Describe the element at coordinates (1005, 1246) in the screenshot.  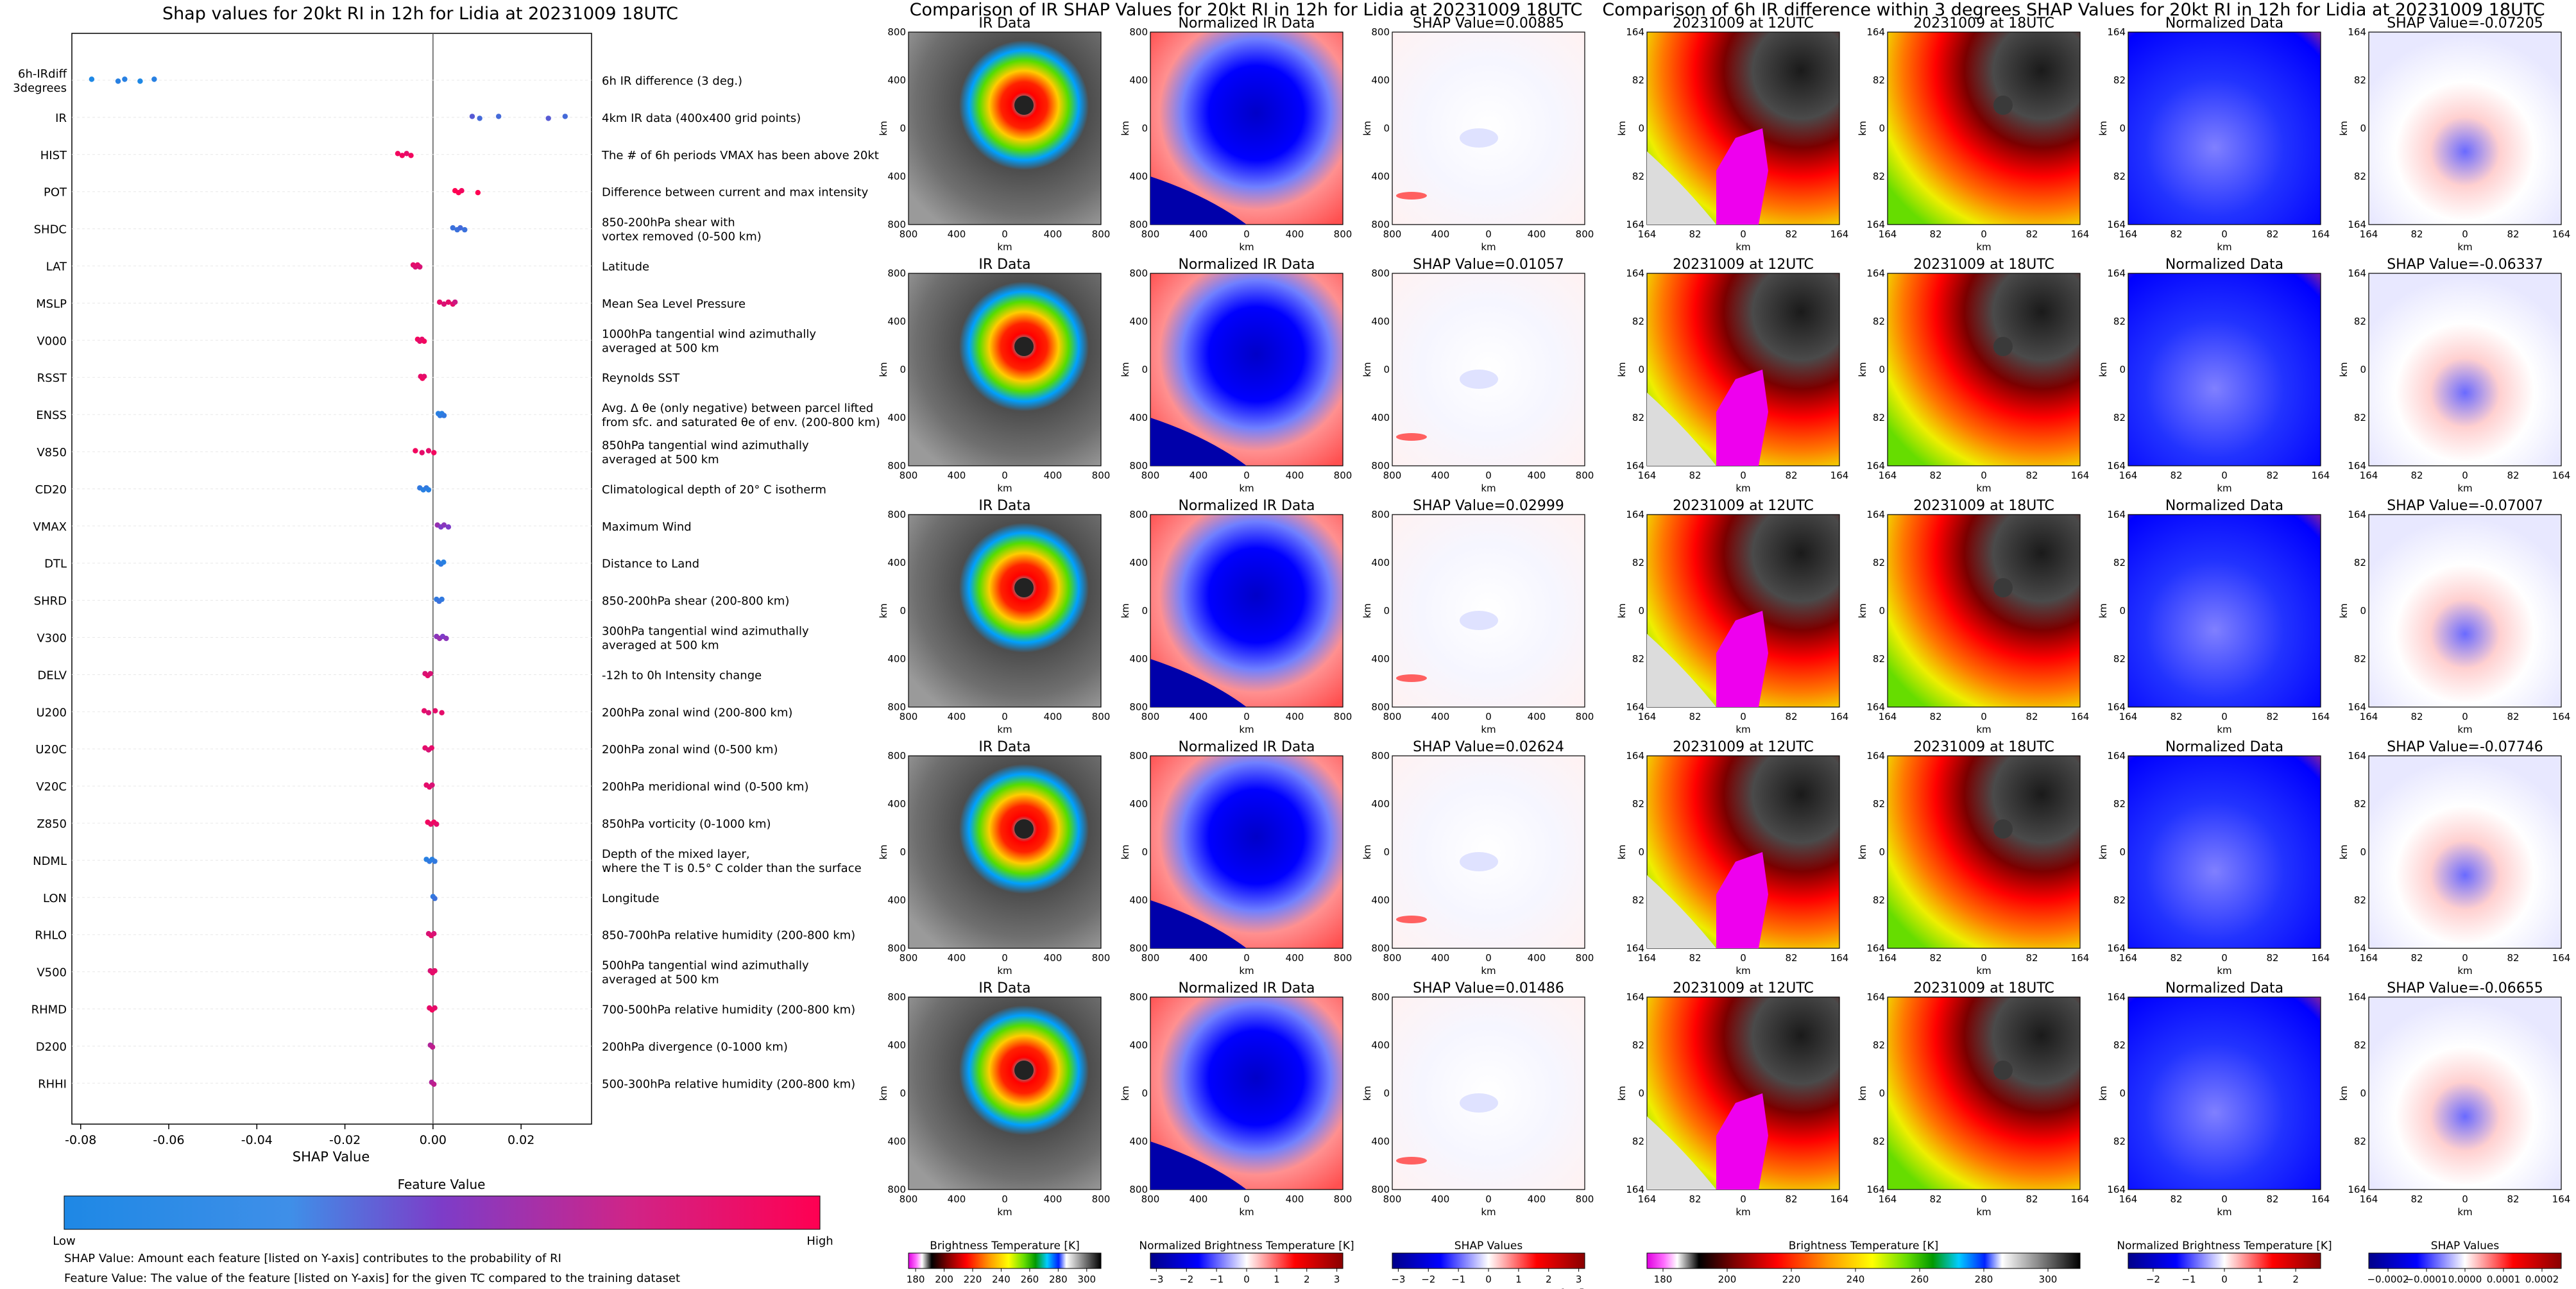
I see `colorbar-label: Brightness Temperature [K]` at that location.